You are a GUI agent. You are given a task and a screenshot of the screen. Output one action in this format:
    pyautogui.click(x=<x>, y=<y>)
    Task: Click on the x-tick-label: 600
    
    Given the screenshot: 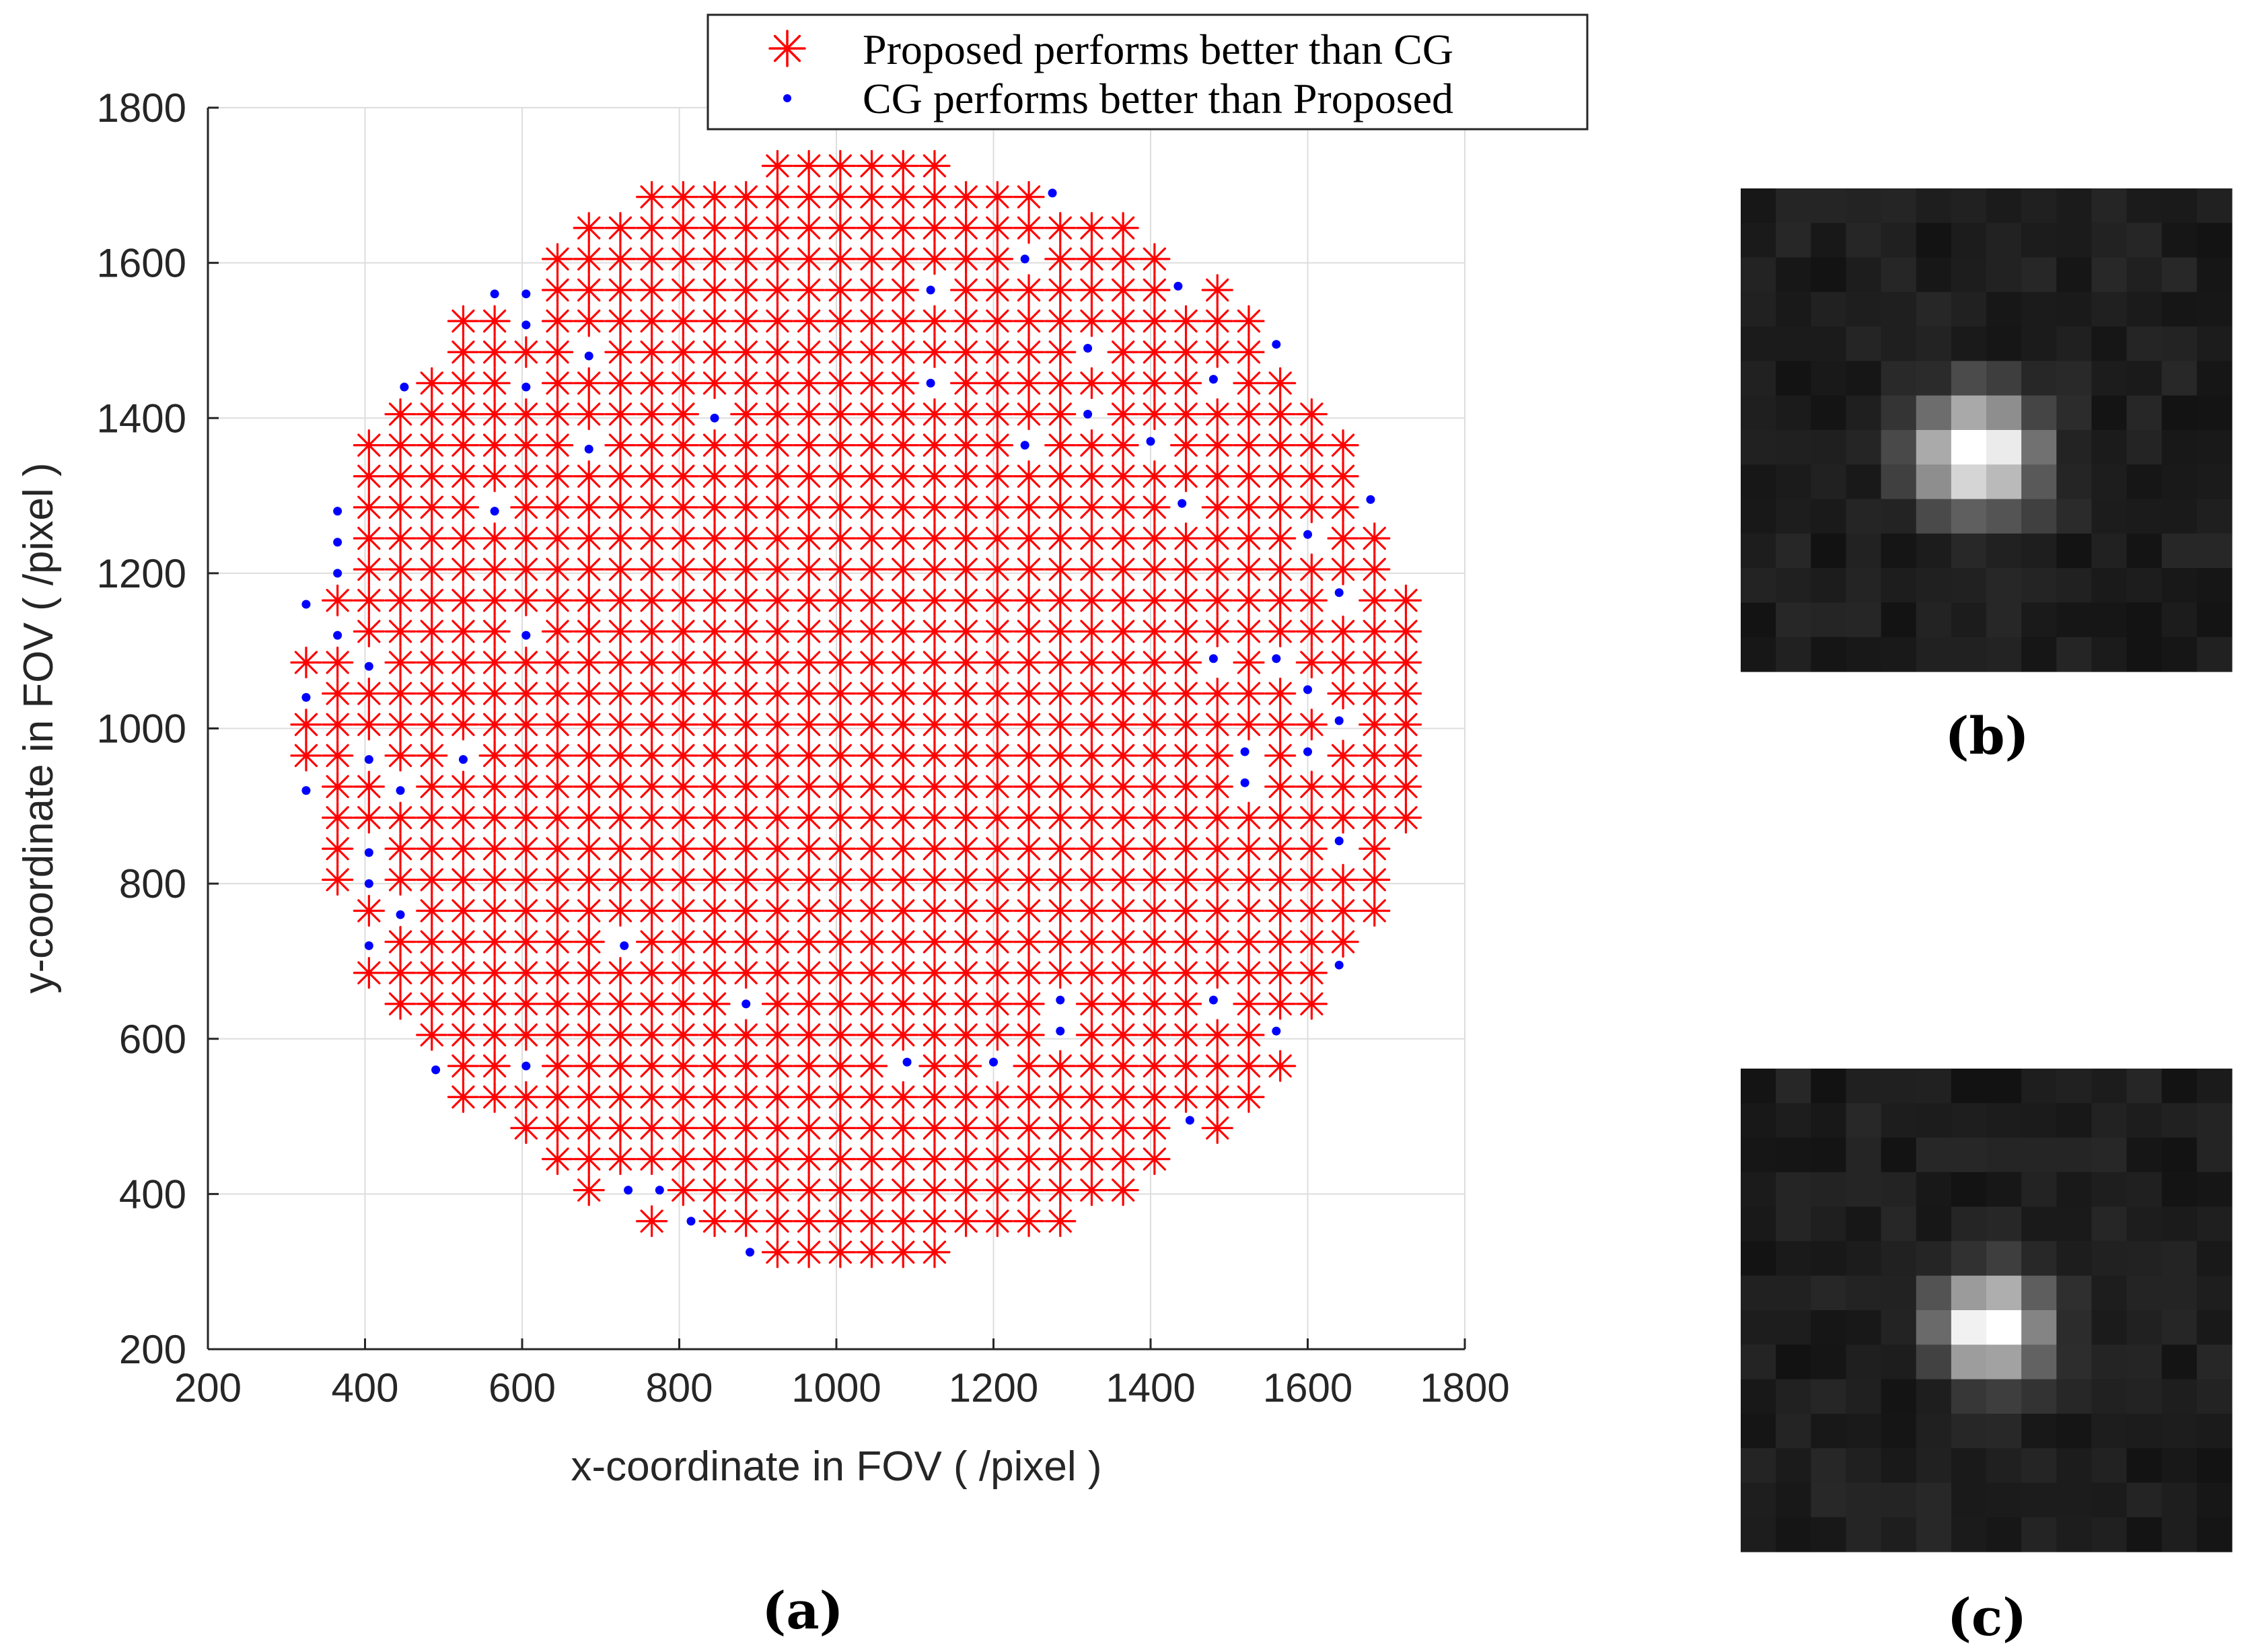 What is the action you would take?
    pyautogui.click(x=522, y=1387)
    